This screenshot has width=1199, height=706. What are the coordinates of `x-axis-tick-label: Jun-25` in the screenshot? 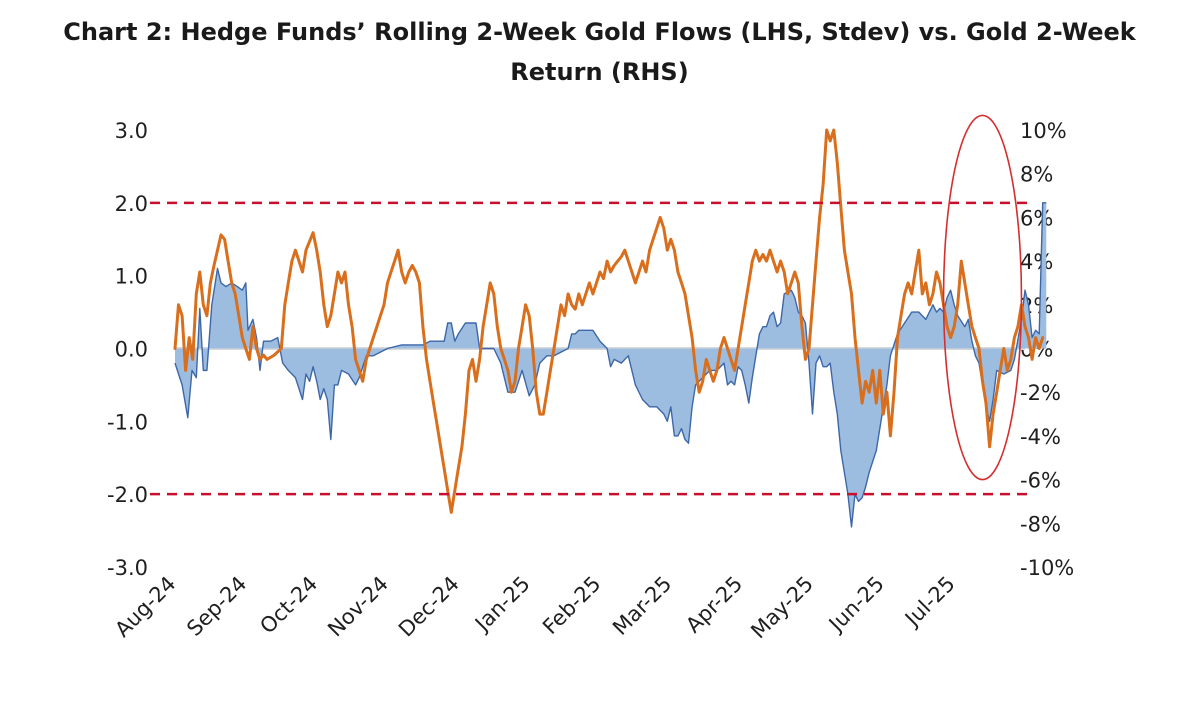 It's located at (856, 605).